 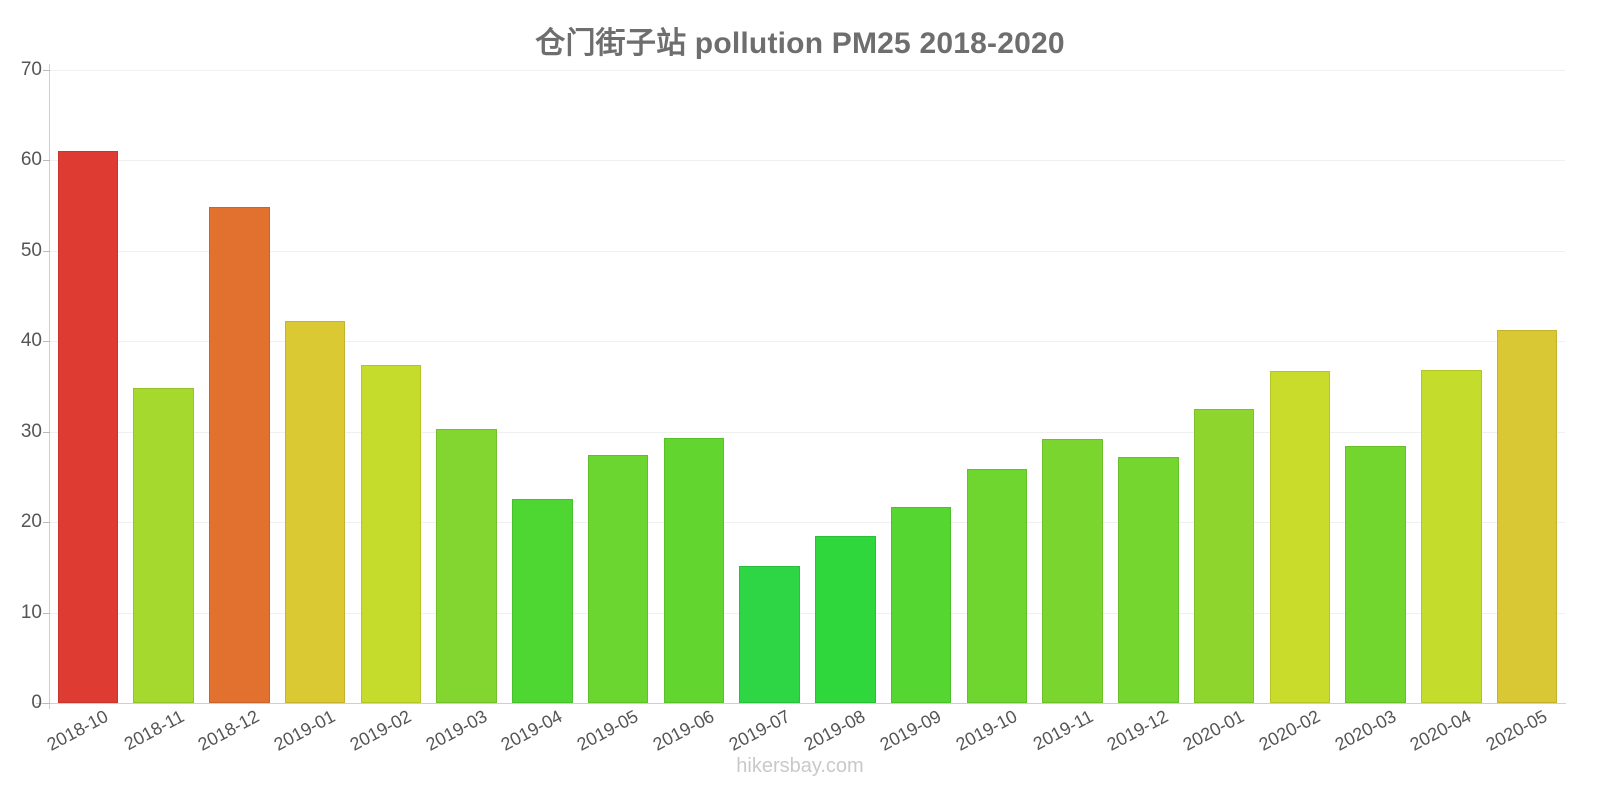 I want to click on y-tick-label: 20, so click(x=31, y=522).